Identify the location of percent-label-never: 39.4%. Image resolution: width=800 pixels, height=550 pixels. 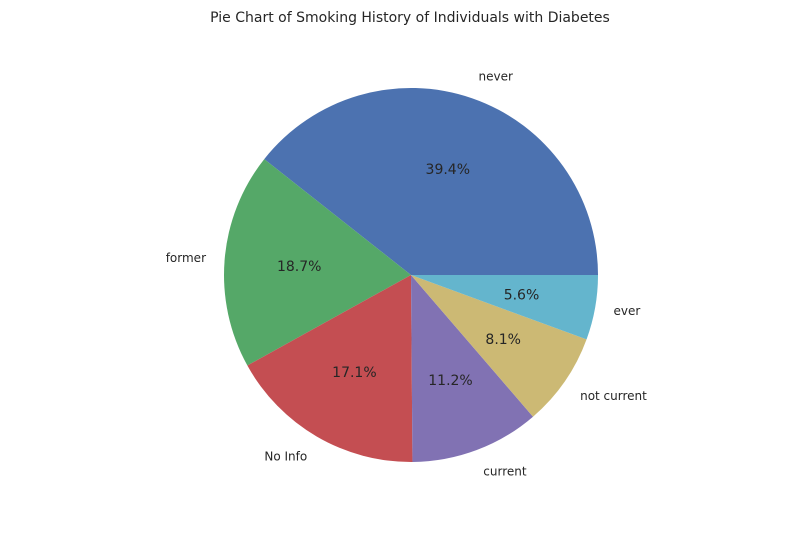
(448, 170).